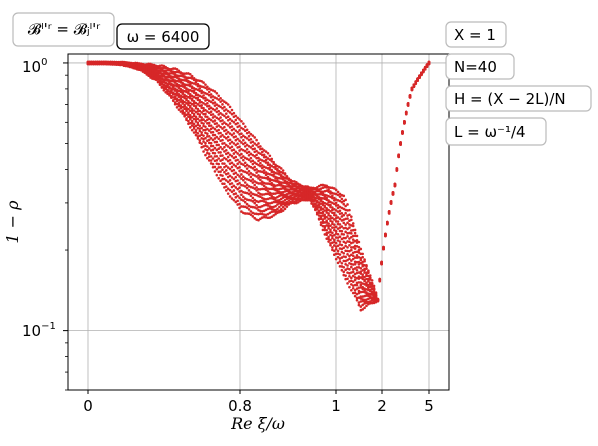 The width and height of the screenshot is (598, 446). I want to click on annotation-h: H = (X − 2L)/N, so click(518, 98).